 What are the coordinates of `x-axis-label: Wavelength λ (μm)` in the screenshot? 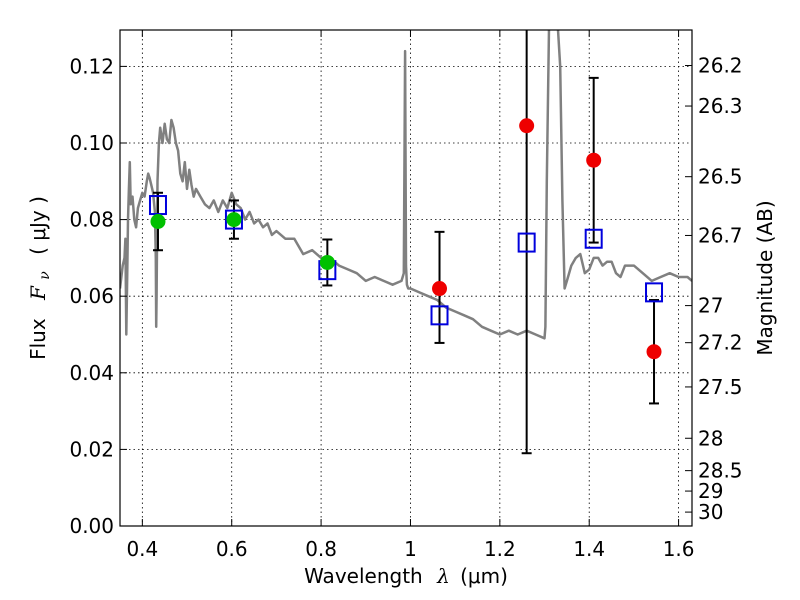 It's located at (406, 576).